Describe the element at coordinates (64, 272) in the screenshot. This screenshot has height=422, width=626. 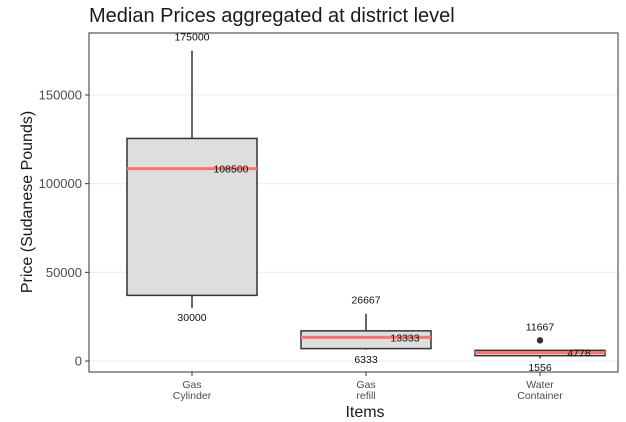
I see `y-tick-label: 50000` at that location.